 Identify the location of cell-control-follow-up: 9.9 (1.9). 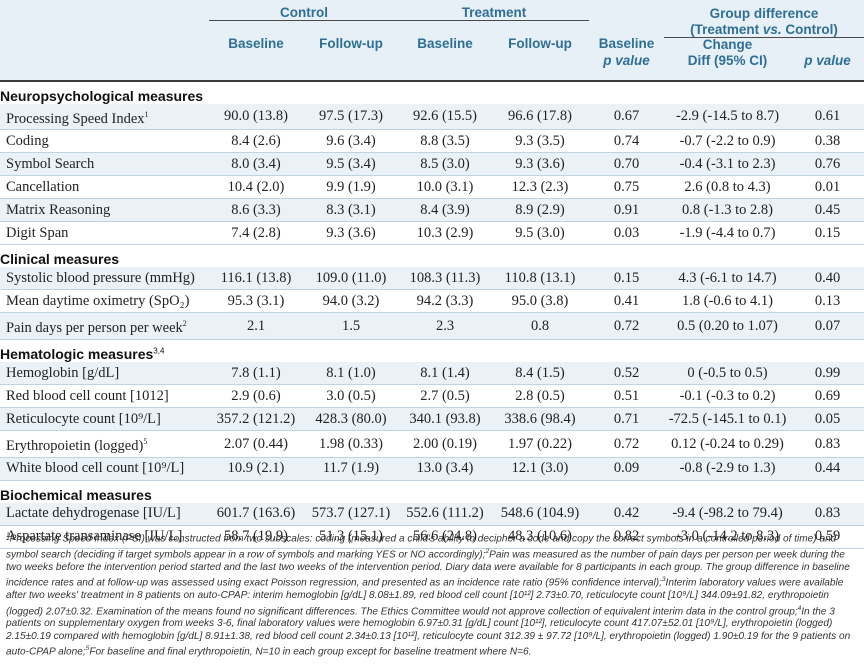
(351, 187).